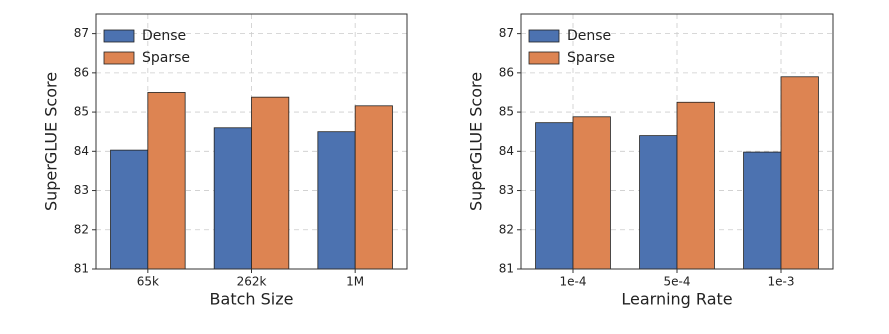  I want to click on x-tick-label: 65k, so click(148, 282).